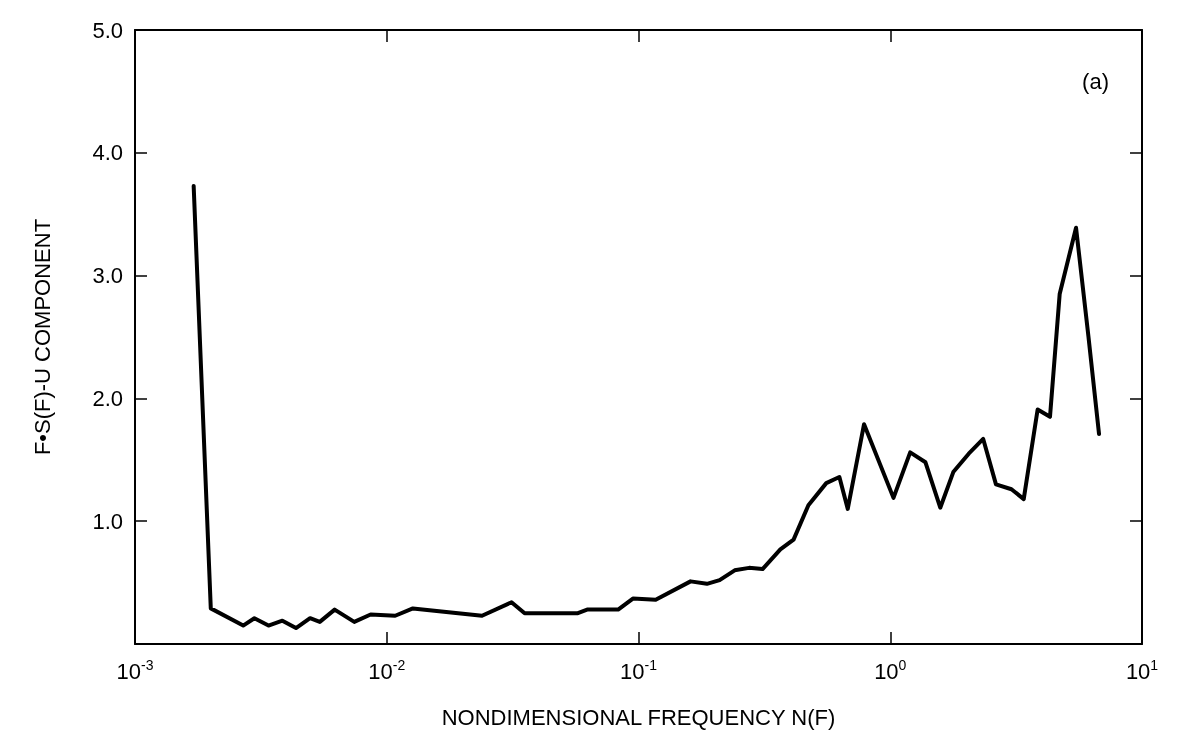 The width and height of the screenshot is (1177, 754). What do you see at coordinates (107, 398) in the screenshot?
I see `y-tick-label: 2.0` at bounding box center [107, 398].